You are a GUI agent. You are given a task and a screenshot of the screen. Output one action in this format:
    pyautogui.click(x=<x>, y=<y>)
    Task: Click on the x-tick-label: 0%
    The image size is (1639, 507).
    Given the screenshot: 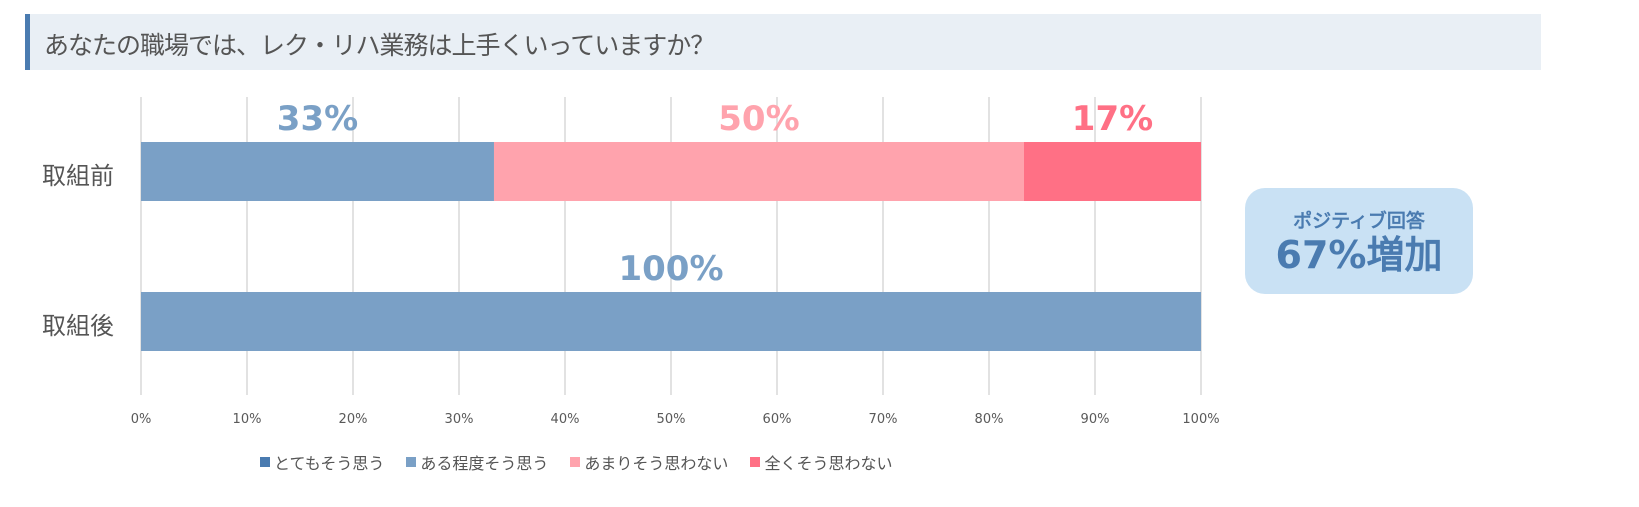 What is the action you would take?
    pyautogui.click(x=141, y=419)
    